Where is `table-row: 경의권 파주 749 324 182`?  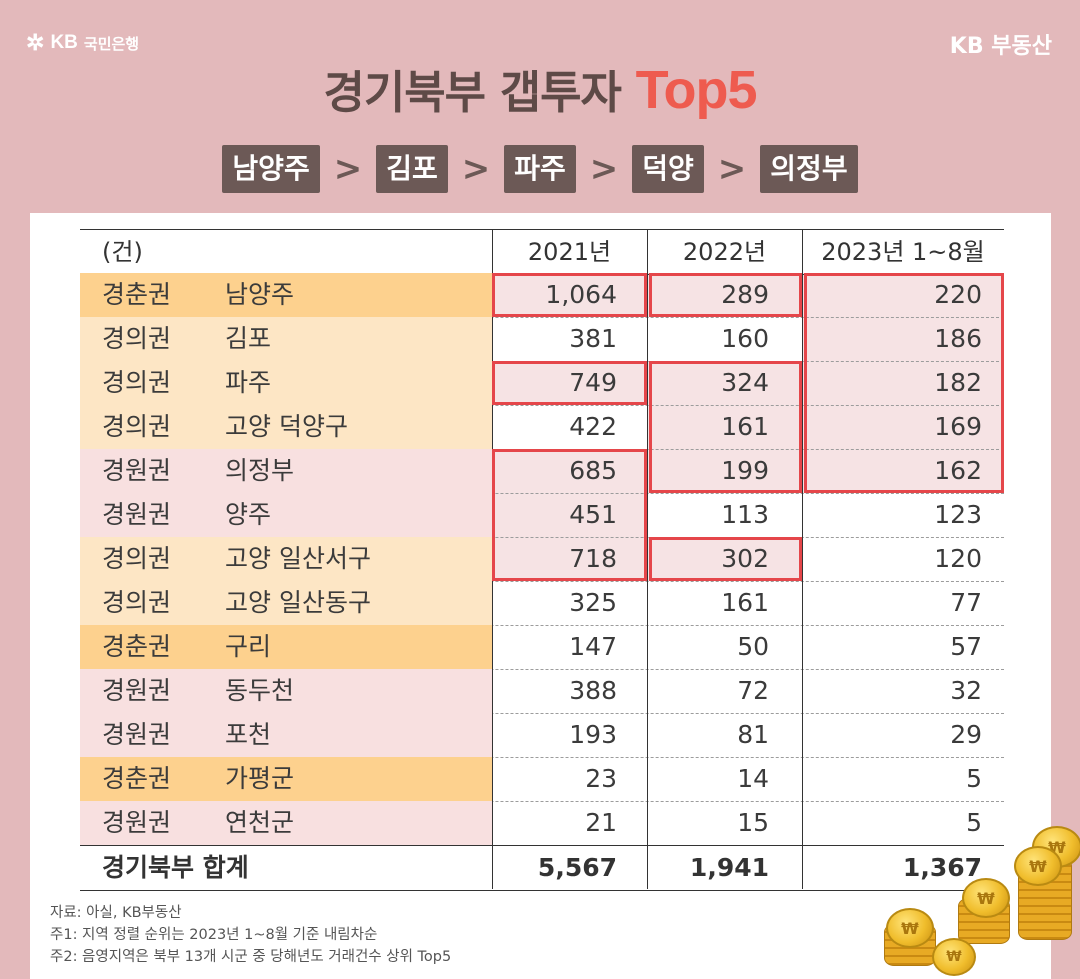 table-row: 경의권 파주 749 324 182 is located at coordinates (542, 383).